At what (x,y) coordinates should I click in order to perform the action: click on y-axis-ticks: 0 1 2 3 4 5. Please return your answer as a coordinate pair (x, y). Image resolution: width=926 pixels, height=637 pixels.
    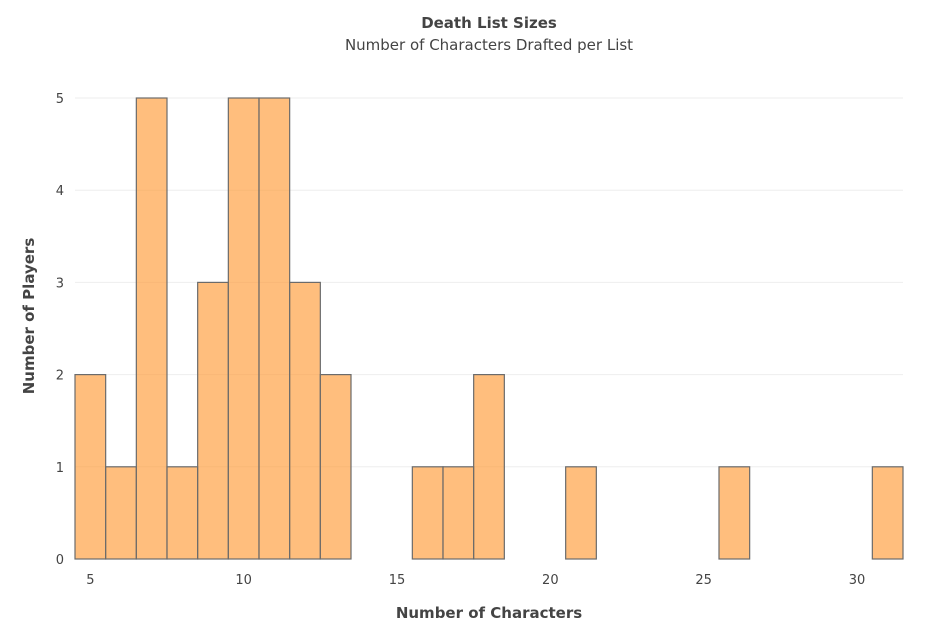
    Looking at the image, I should click on (60, 330).